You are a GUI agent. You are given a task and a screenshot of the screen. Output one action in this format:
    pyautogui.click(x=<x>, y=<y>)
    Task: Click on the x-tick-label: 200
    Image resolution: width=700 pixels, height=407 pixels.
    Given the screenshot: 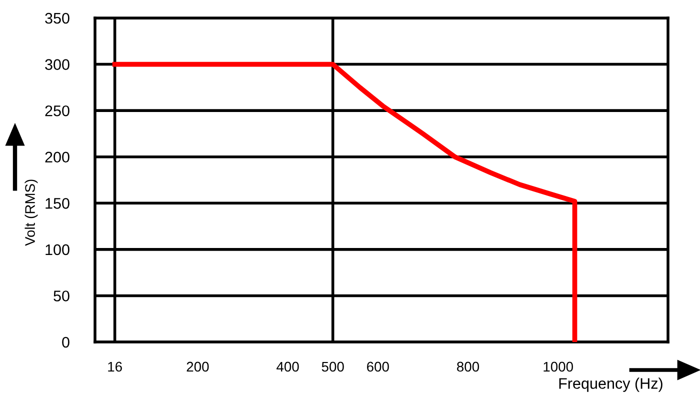 What is the action you would take?
    pyautogui.click(x=197, y=367)
    